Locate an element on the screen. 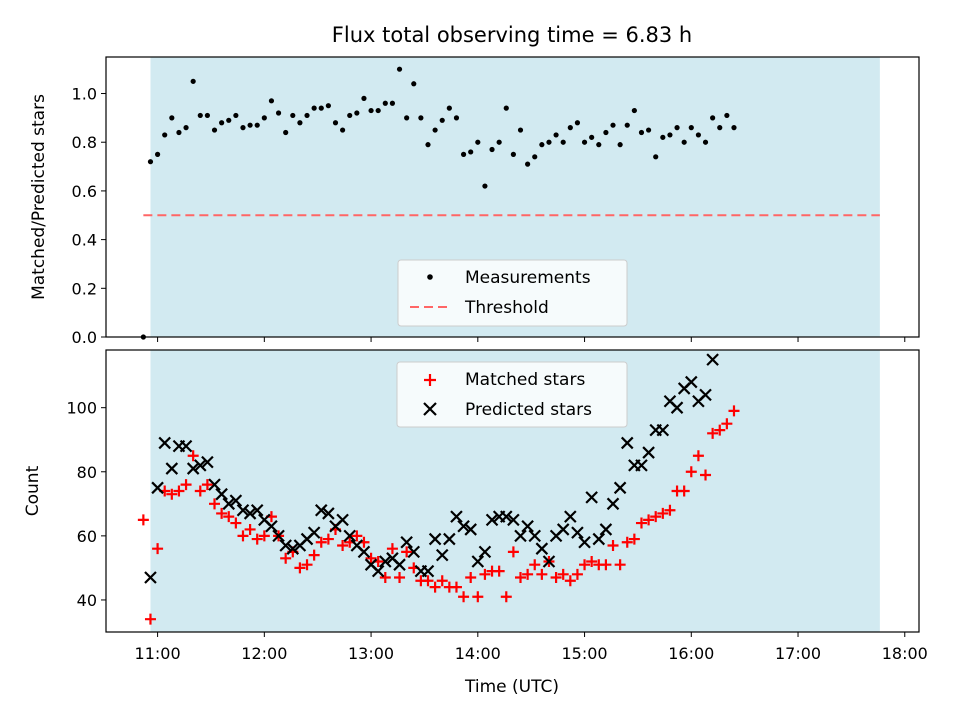 This screenshot has height=720, width=960. top-legend: Measurements Threshold is located at coordinates (512, 293).